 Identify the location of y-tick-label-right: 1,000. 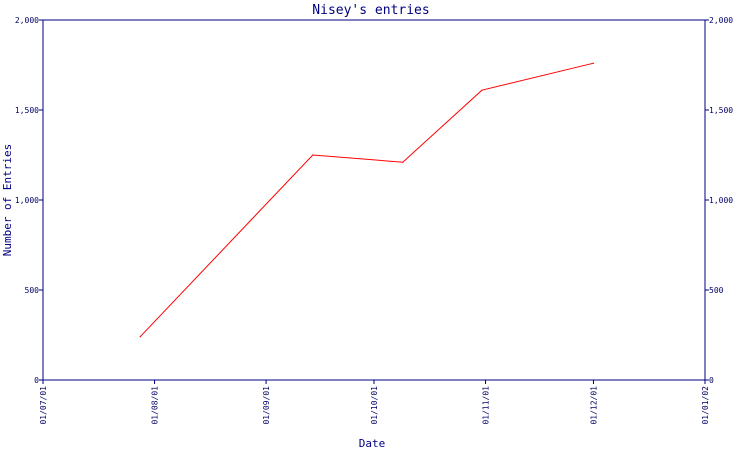
(721, 200).